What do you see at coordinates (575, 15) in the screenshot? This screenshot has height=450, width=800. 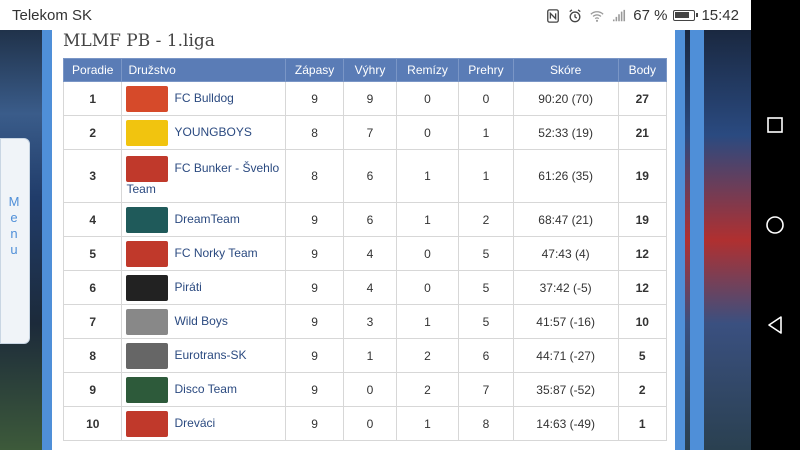 I see `alarm-icon` at bounding box center [575, 15].